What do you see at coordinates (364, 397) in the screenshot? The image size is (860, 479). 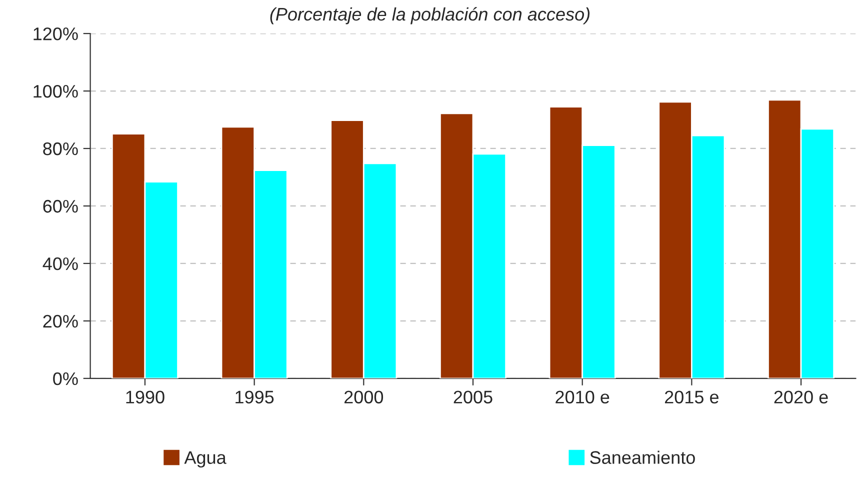 I see `x-tick-label: 2000` at bounding box center [364, 397].